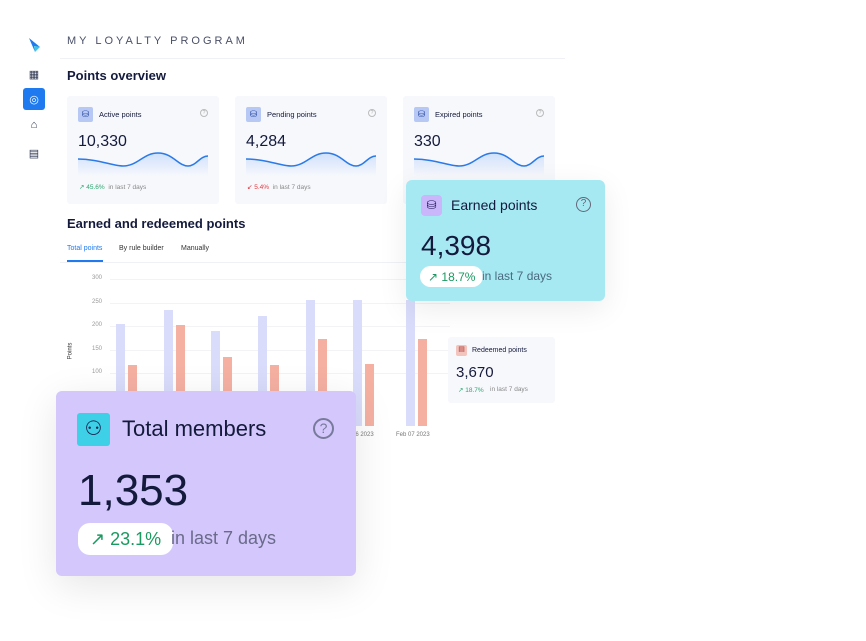 The image size is (866, 641). I want to click on y-tick-label: 250, so click(96, 301).